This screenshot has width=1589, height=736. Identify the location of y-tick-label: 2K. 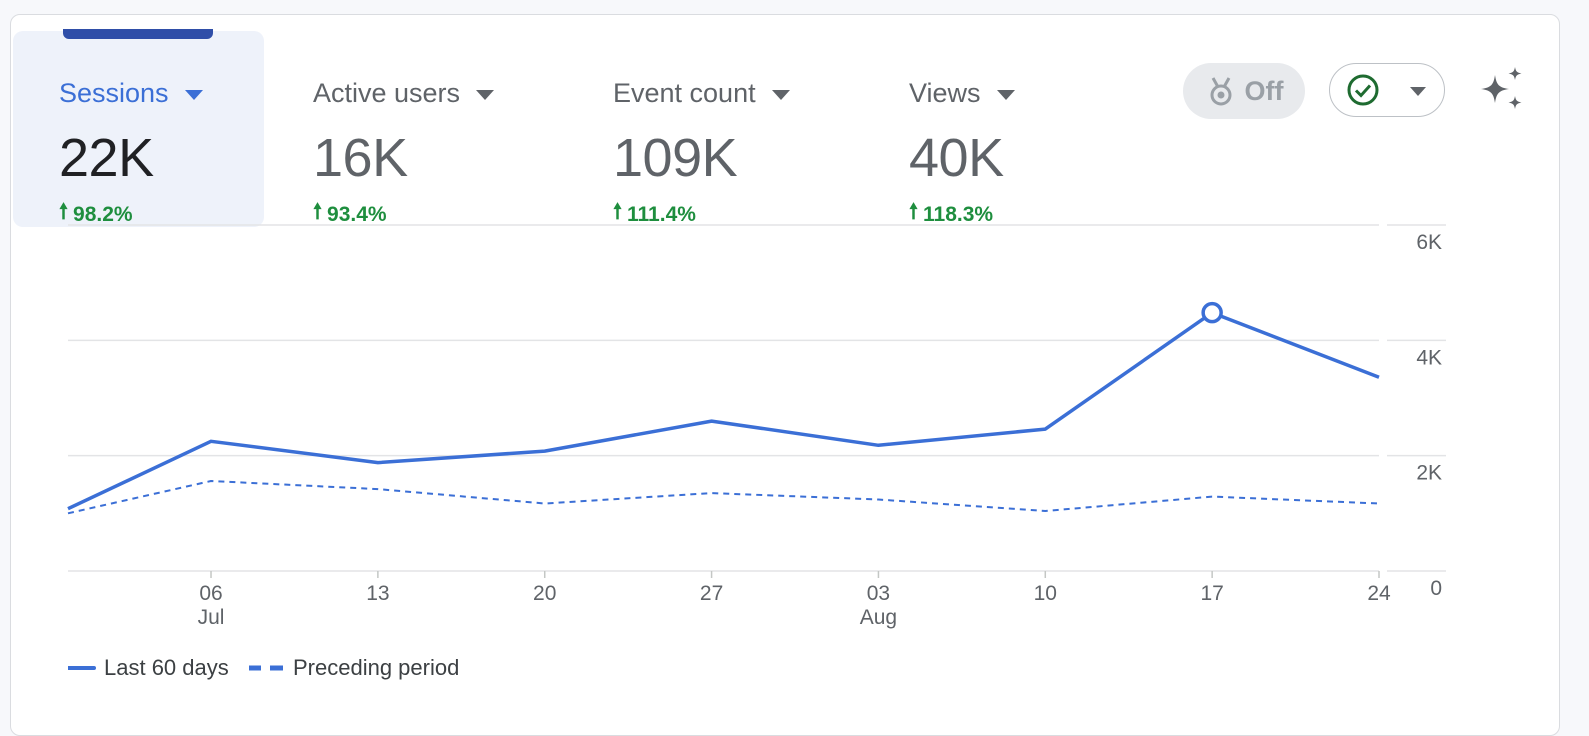
(1429, 473).